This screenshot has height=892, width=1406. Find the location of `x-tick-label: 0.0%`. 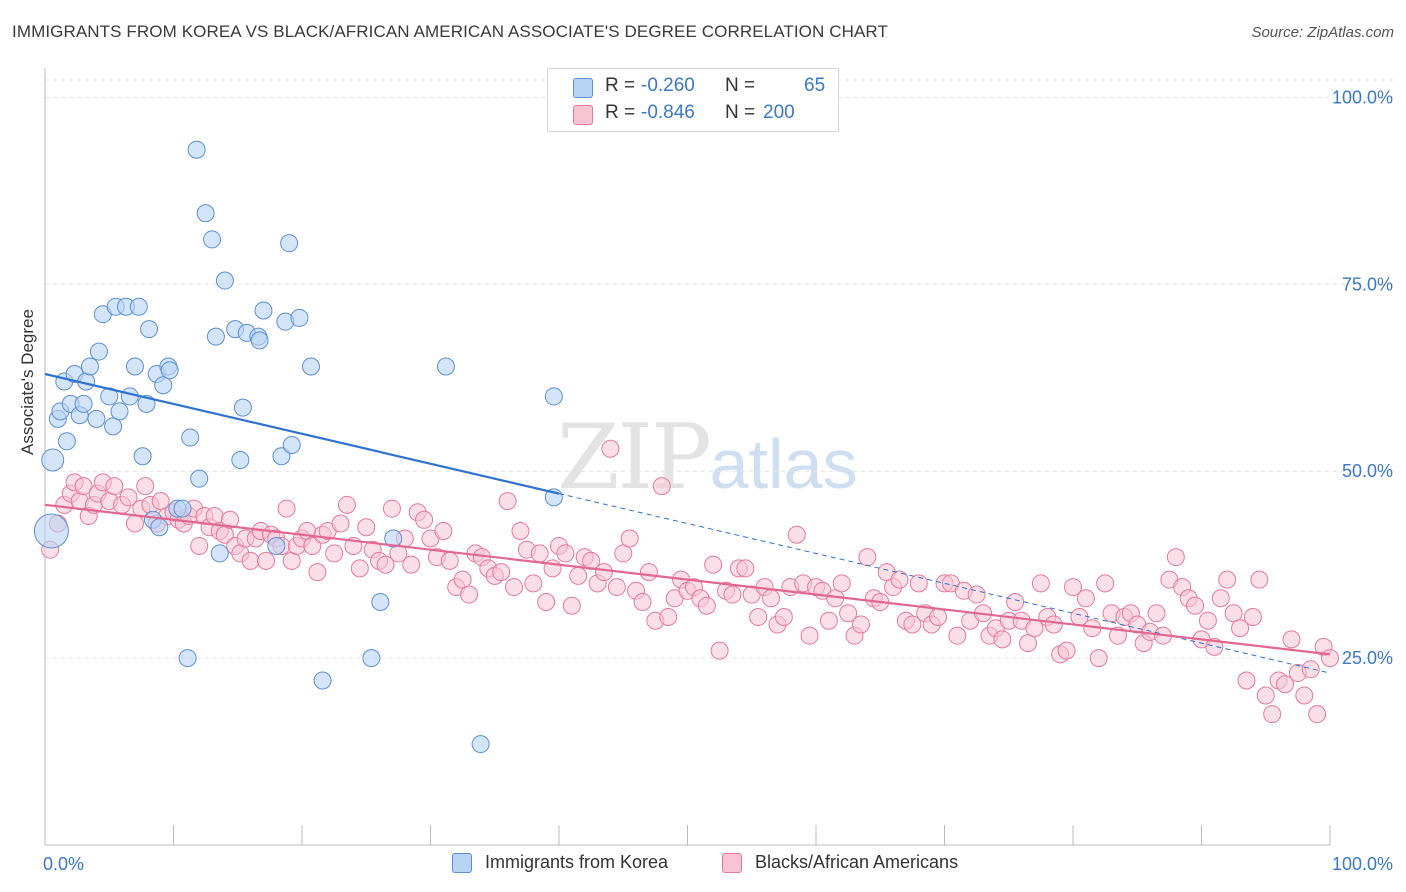

x-tick-label: 0.0% is located at coordinates (63, 864).